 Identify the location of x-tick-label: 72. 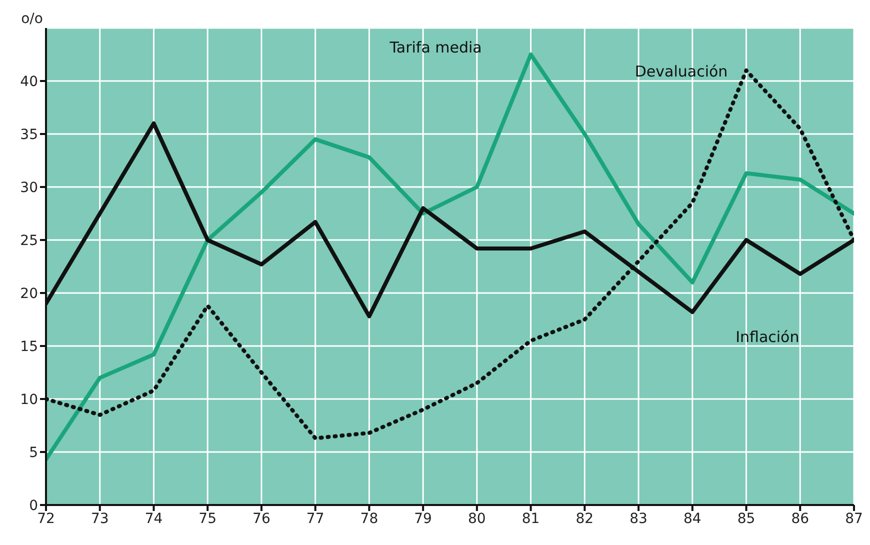
(46, 518).